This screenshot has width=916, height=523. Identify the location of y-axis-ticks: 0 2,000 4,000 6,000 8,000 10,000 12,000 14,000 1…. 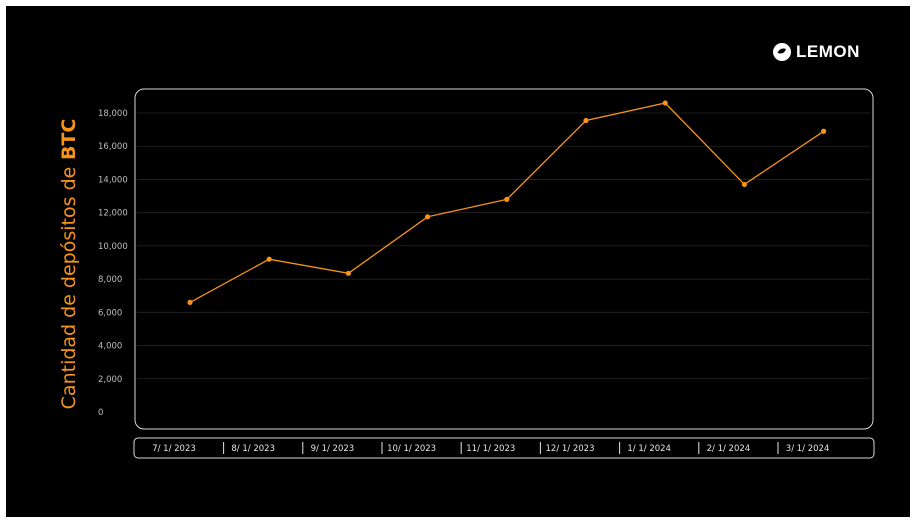
(113, 263).